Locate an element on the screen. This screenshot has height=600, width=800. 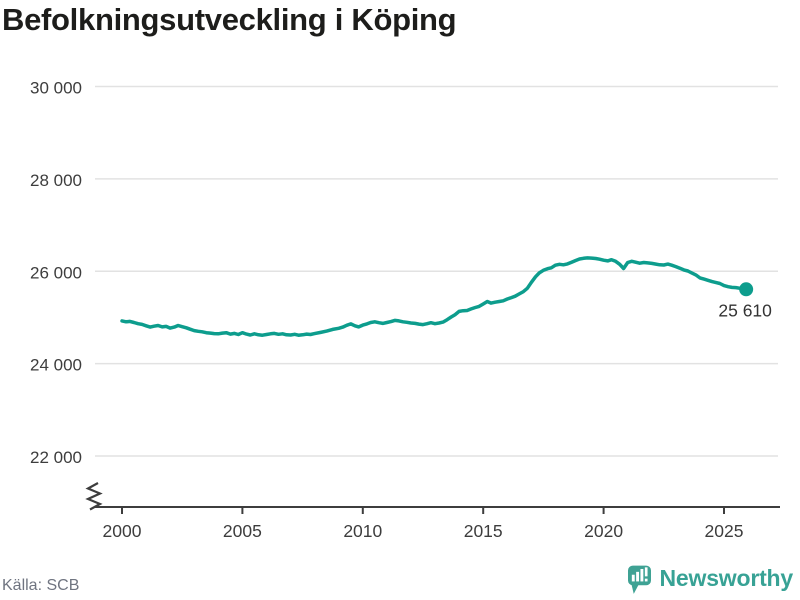
newsworthy-logo: Newsworthy is located at coordinates (710, 580).